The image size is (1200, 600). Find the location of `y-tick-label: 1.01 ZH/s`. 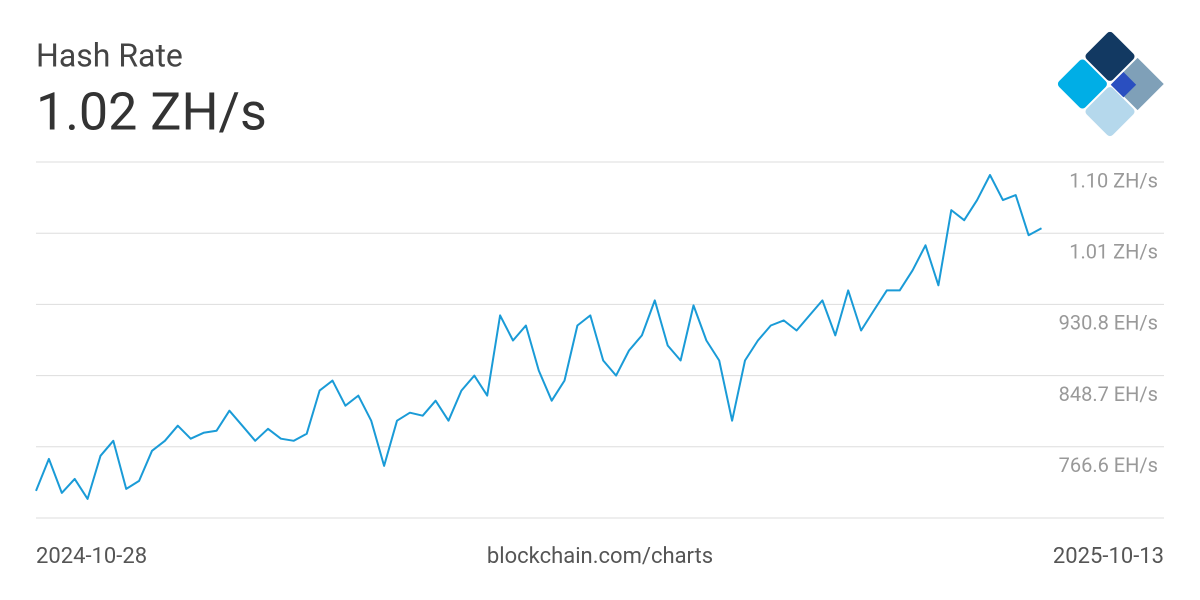

y-tick-label: 1.01 ZH/s is located at coordinates (1113, 251).